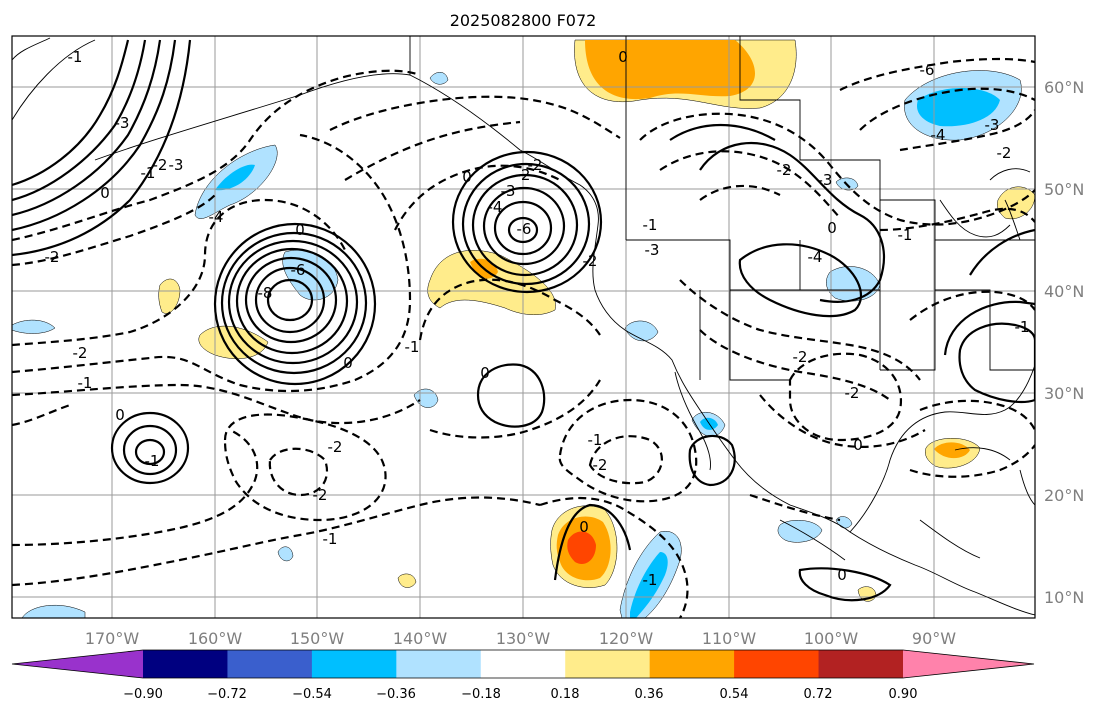  I want to click on latitude-label: 40°N, so click(1064, 291).